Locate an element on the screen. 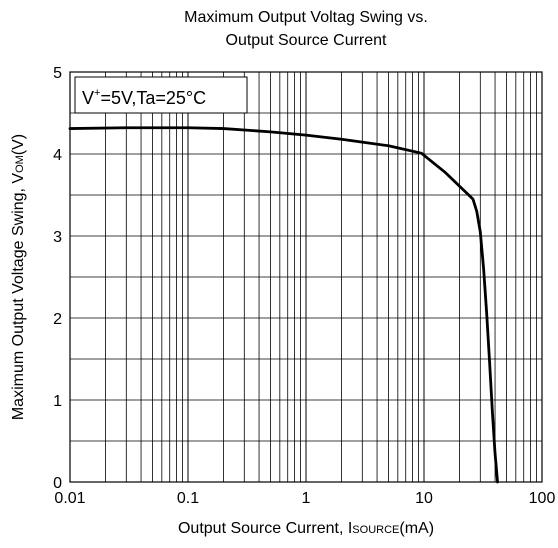  x-axis-label: Output Source Current, ISOURCE(mA) is located at coordinates (306, 528).